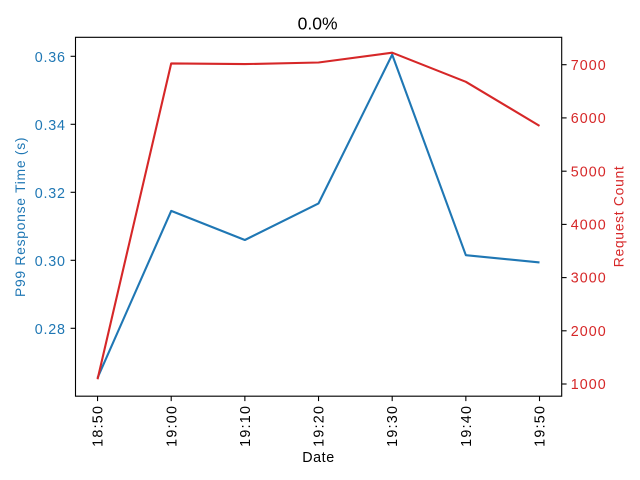  I want to click on svg-text: 4000, so click(589, 225).